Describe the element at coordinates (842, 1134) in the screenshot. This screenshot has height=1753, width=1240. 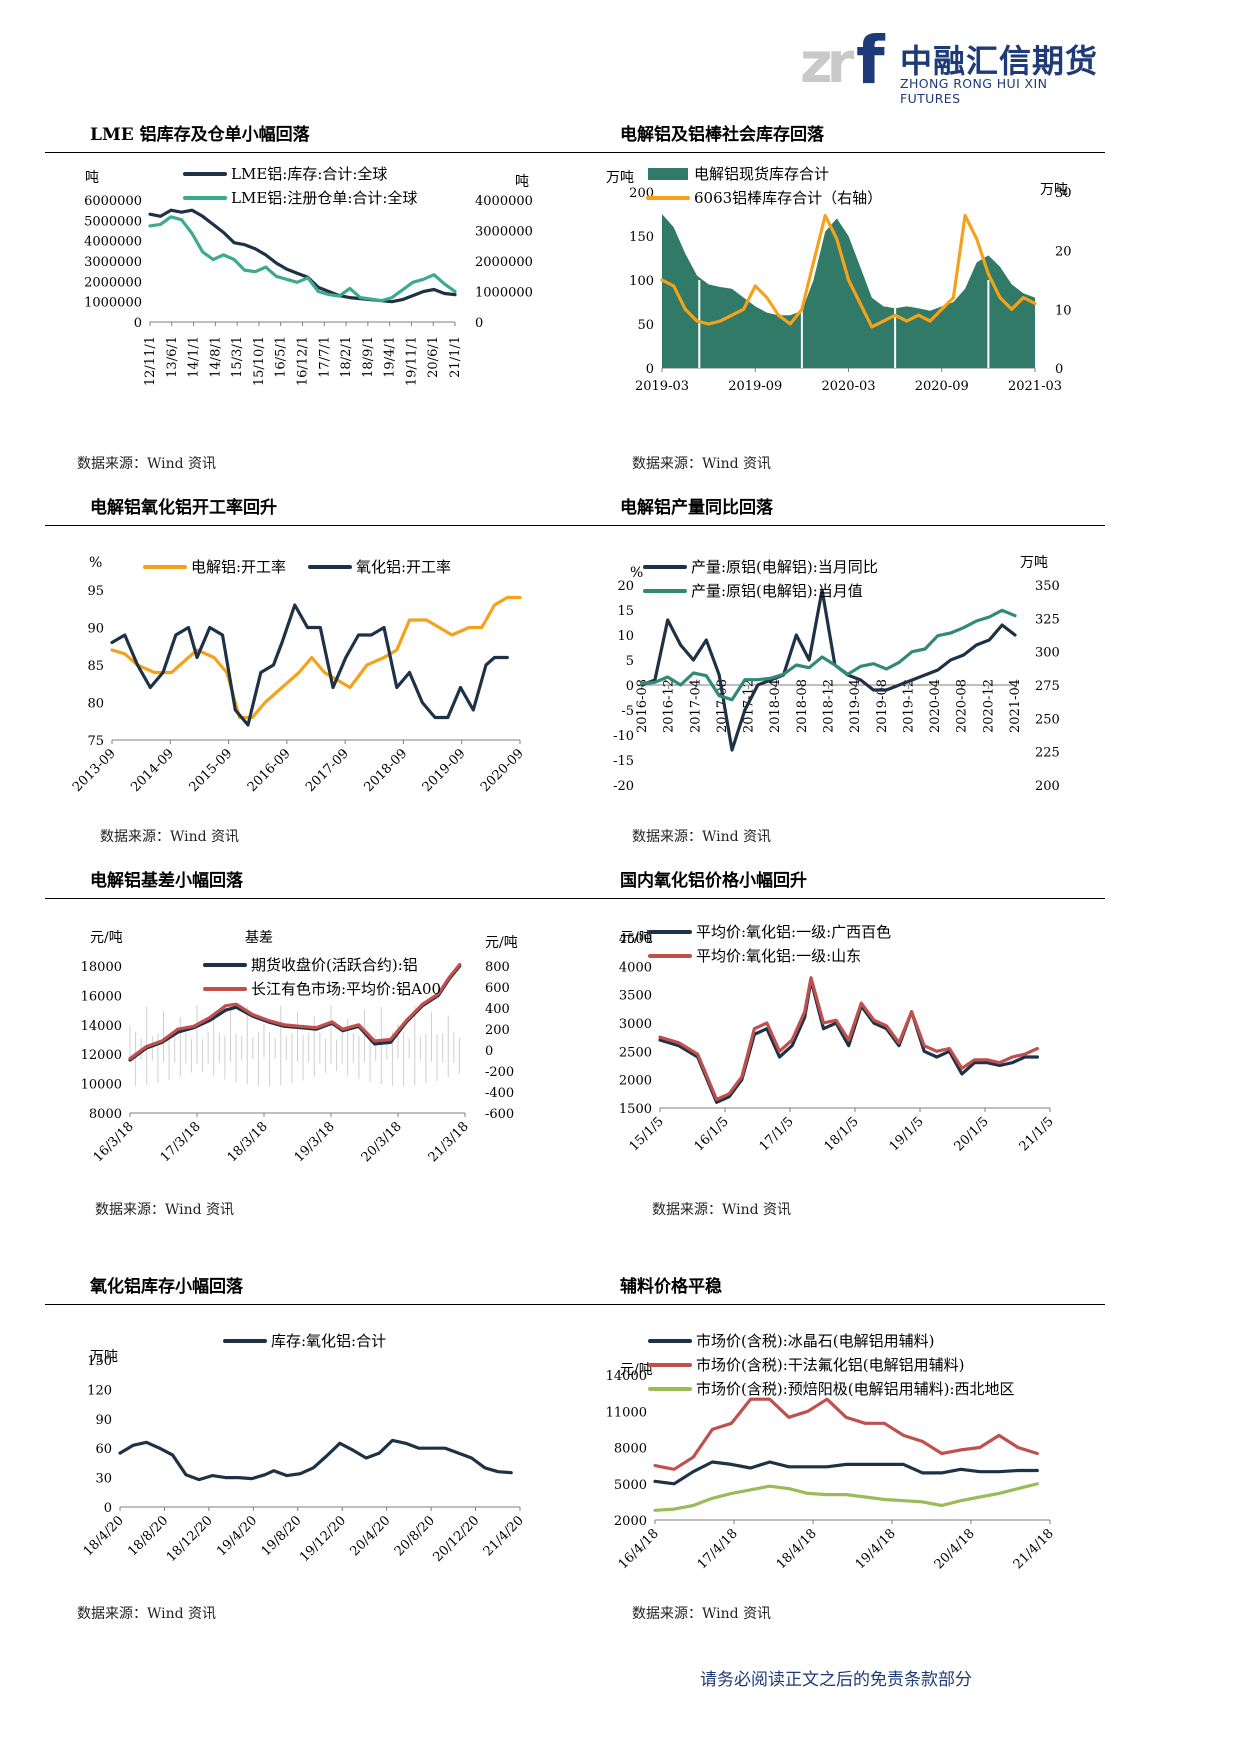
I see `x-tick-label: 18/1/5` at that location.